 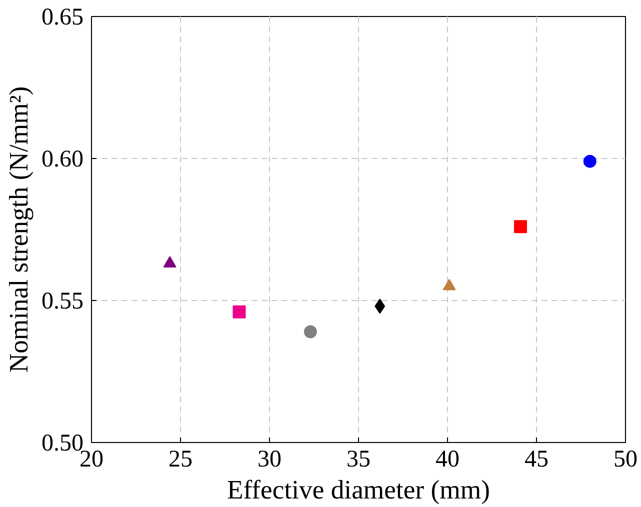 What do you see at coordinates (63, 159) in the screenshot?
I see `y-tick-label: 0.60` at bounding box center [63, 159].